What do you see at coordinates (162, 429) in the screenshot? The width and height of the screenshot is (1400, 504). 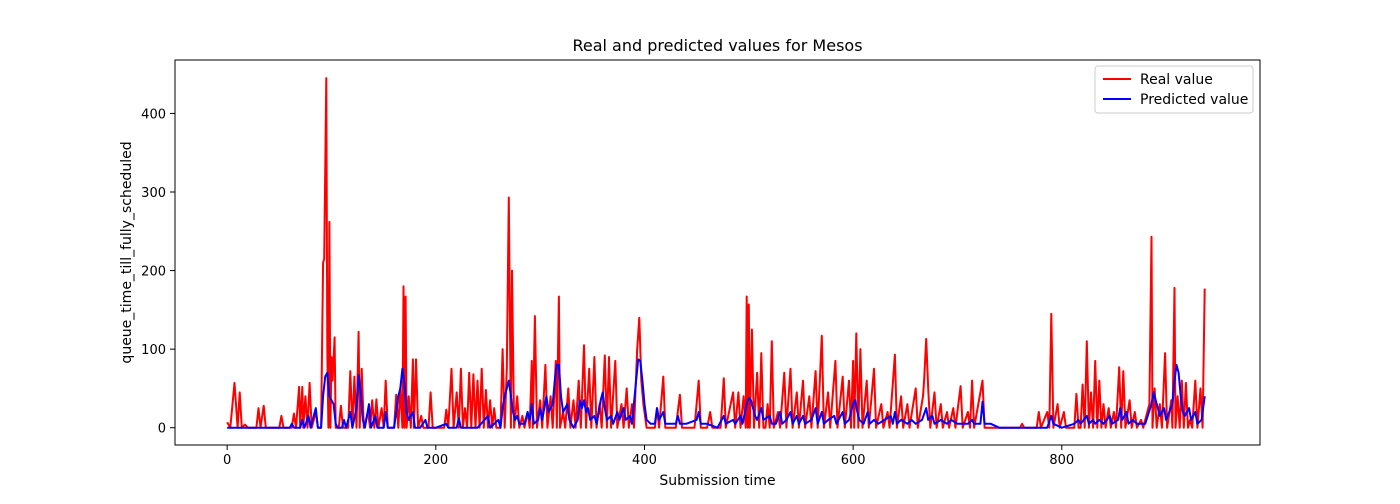 I see `y-tick-label: 0` at bounding box center [162, 429].